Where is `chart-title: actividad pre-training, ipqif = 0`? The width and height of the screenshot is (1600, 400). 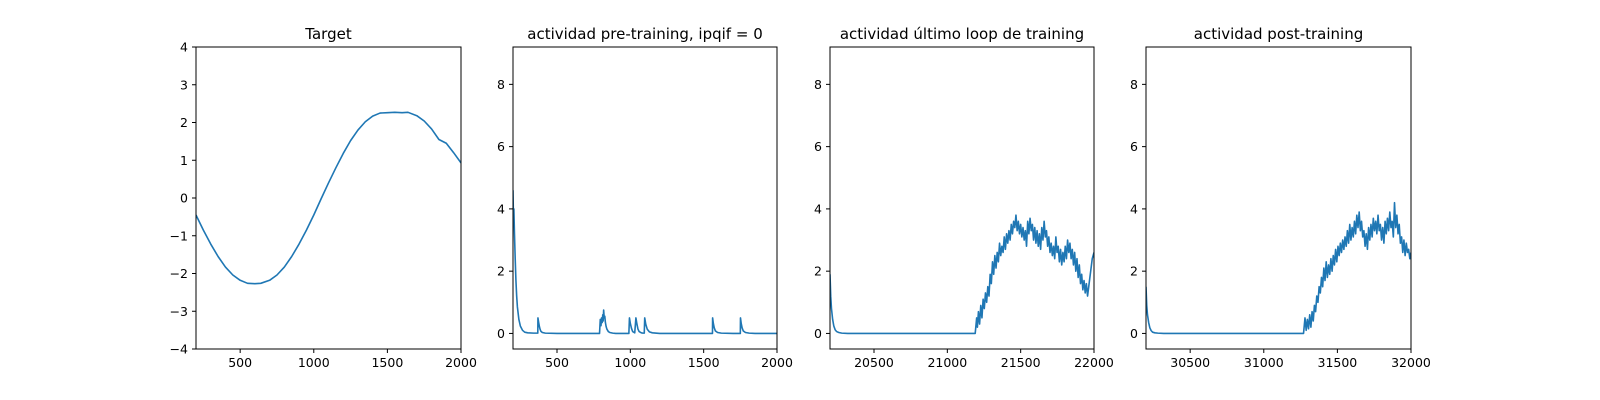
chart-title: actividad pre-training, ipqif = 0 is located at coordinates (645, 34).